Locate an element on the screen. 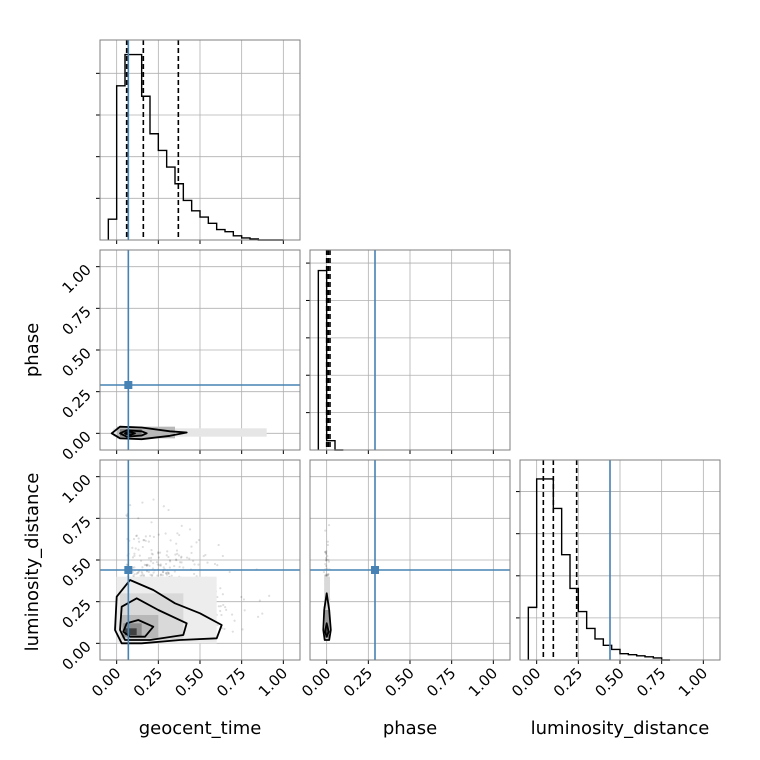  panel-luminosity-distance-vs-geocent-time-xtick-label-2: 0.50 is located at coordinates (189, 682).